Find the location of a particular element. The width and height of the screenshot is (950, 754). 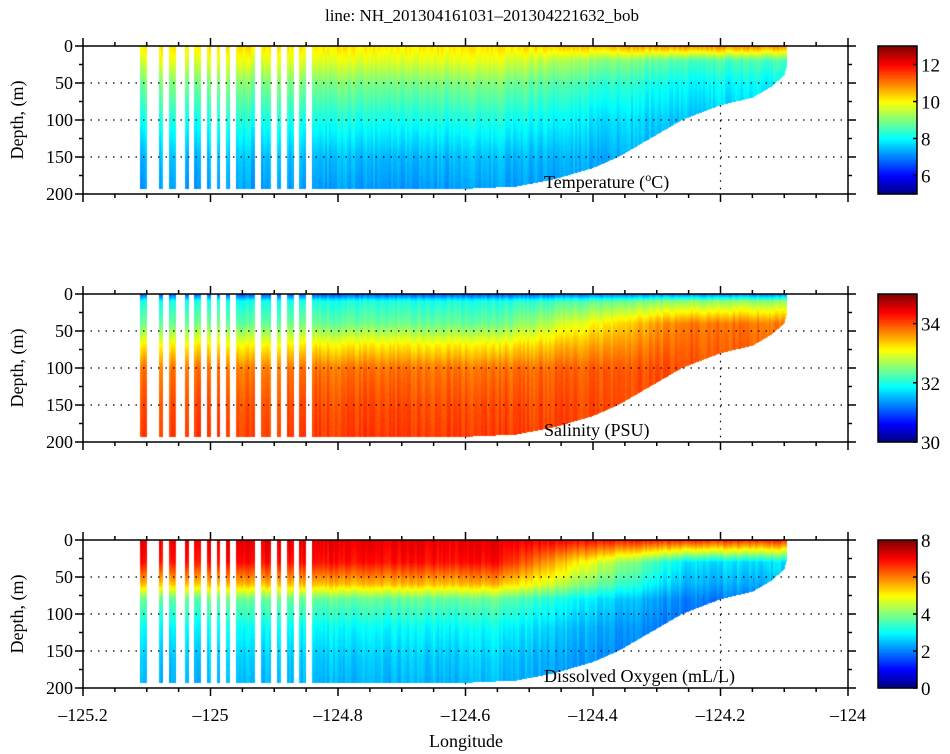

x-axis-label: Longitude is located at coordinates (466, 741).